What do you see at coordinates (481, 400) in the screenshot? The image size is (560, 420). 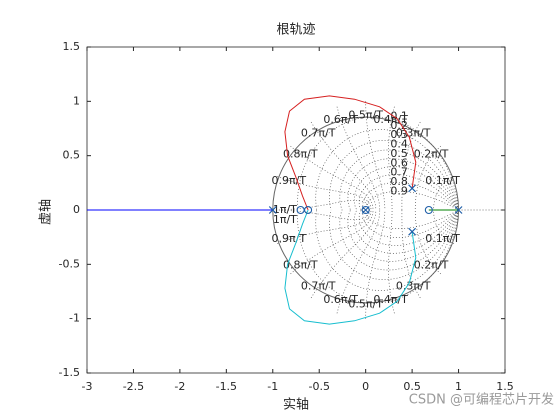 I see `watermark: CSDN @可编程芯片开发` at bounding box center [481, 400].